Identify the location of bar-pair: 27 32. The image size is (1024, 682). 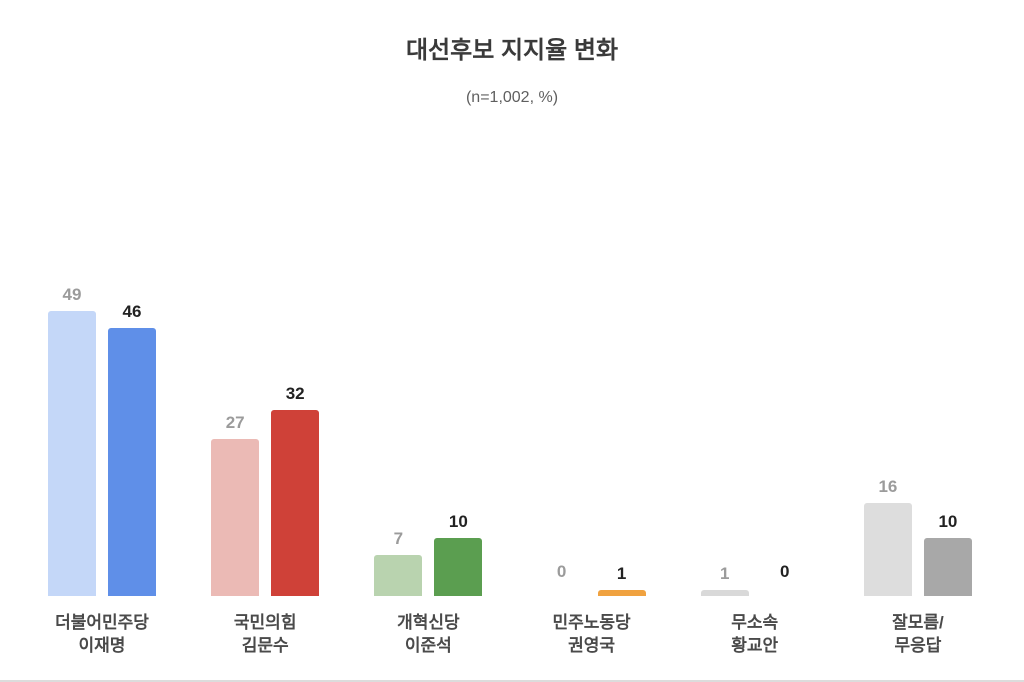
(265, 490).